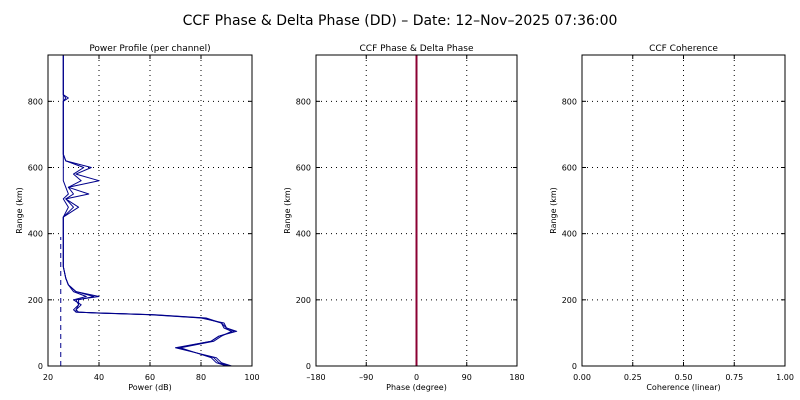  What do you see at coordinates (785, 377) in the screenshot?
I see `x-tick-label: 1.00` at bounding box center [785, 377].